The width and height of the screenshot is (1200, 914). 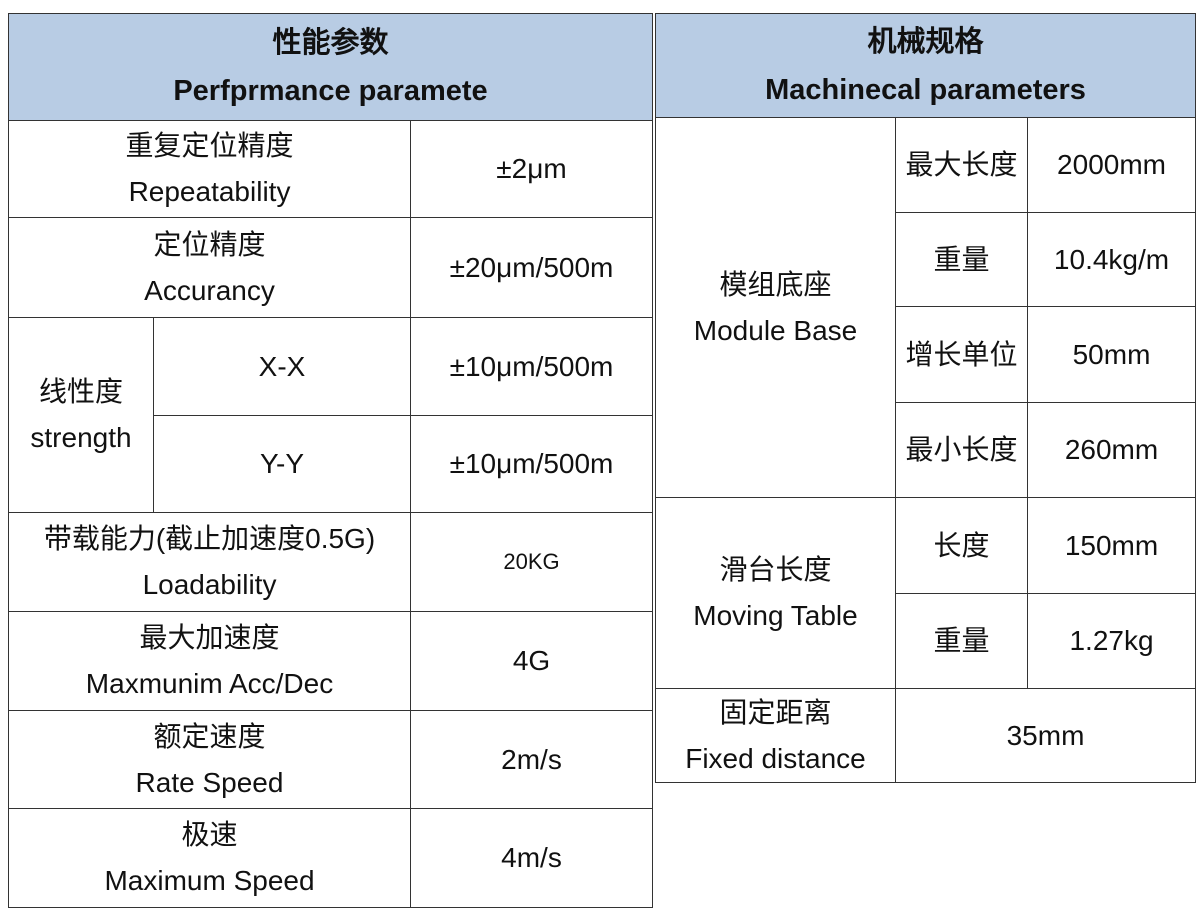 I want to click on item-value: 2000mm, so click(x=1111, y=165).